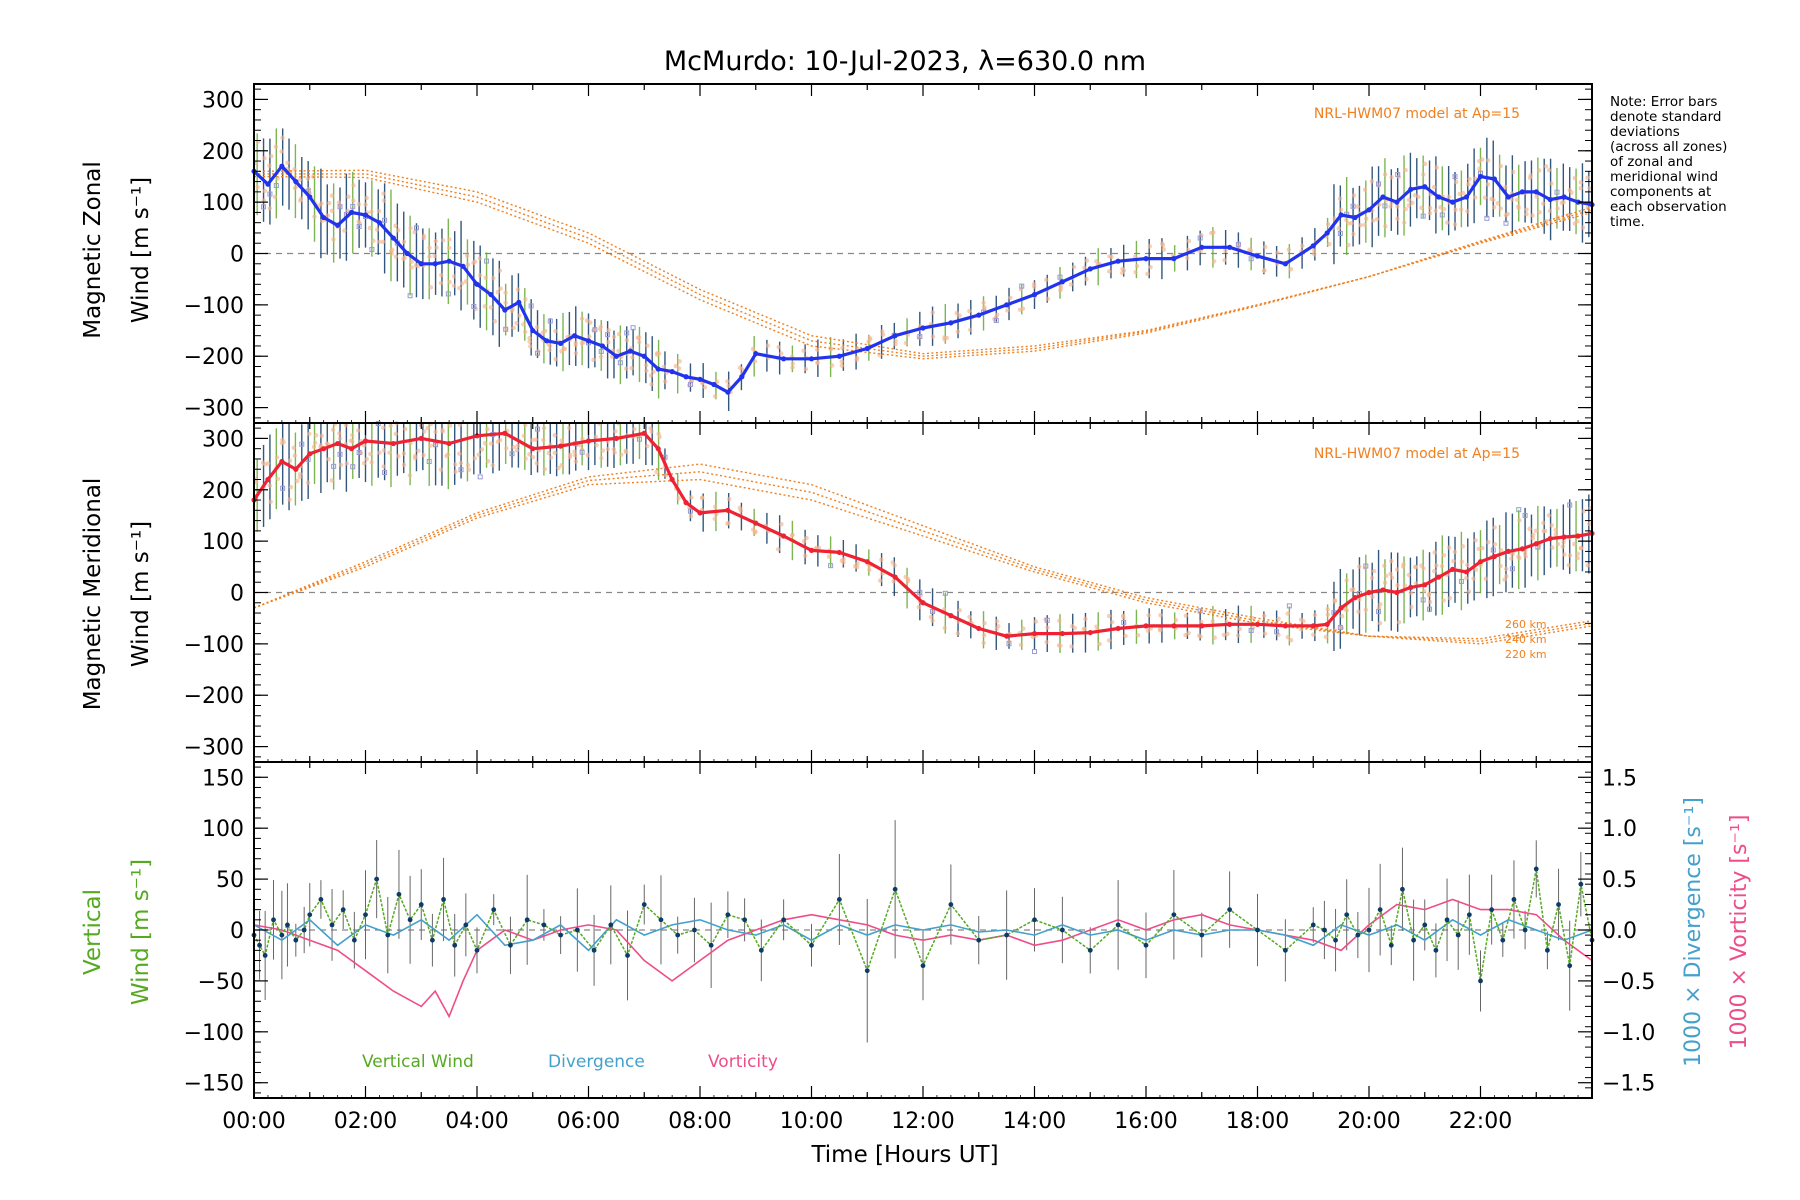 The image size is (1800, 1200). I want to click on altitude-label-220: 220 km, so click(1526, 654).